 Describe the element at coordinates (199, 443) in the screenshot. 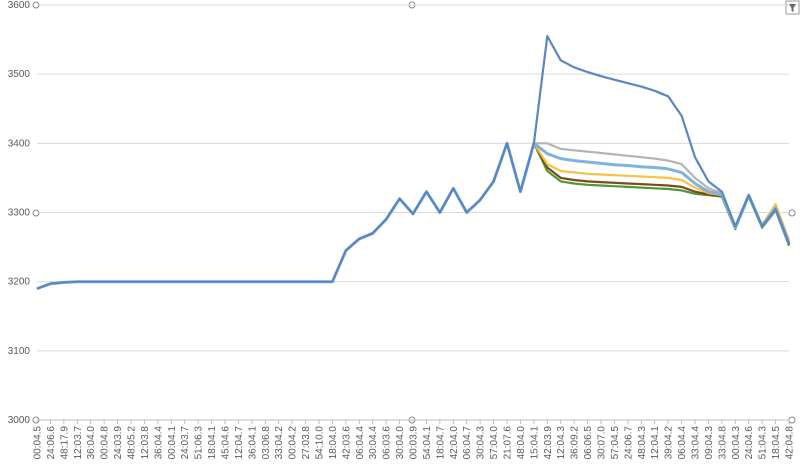

I see `x-tick-label: 51:06.3` at that location.